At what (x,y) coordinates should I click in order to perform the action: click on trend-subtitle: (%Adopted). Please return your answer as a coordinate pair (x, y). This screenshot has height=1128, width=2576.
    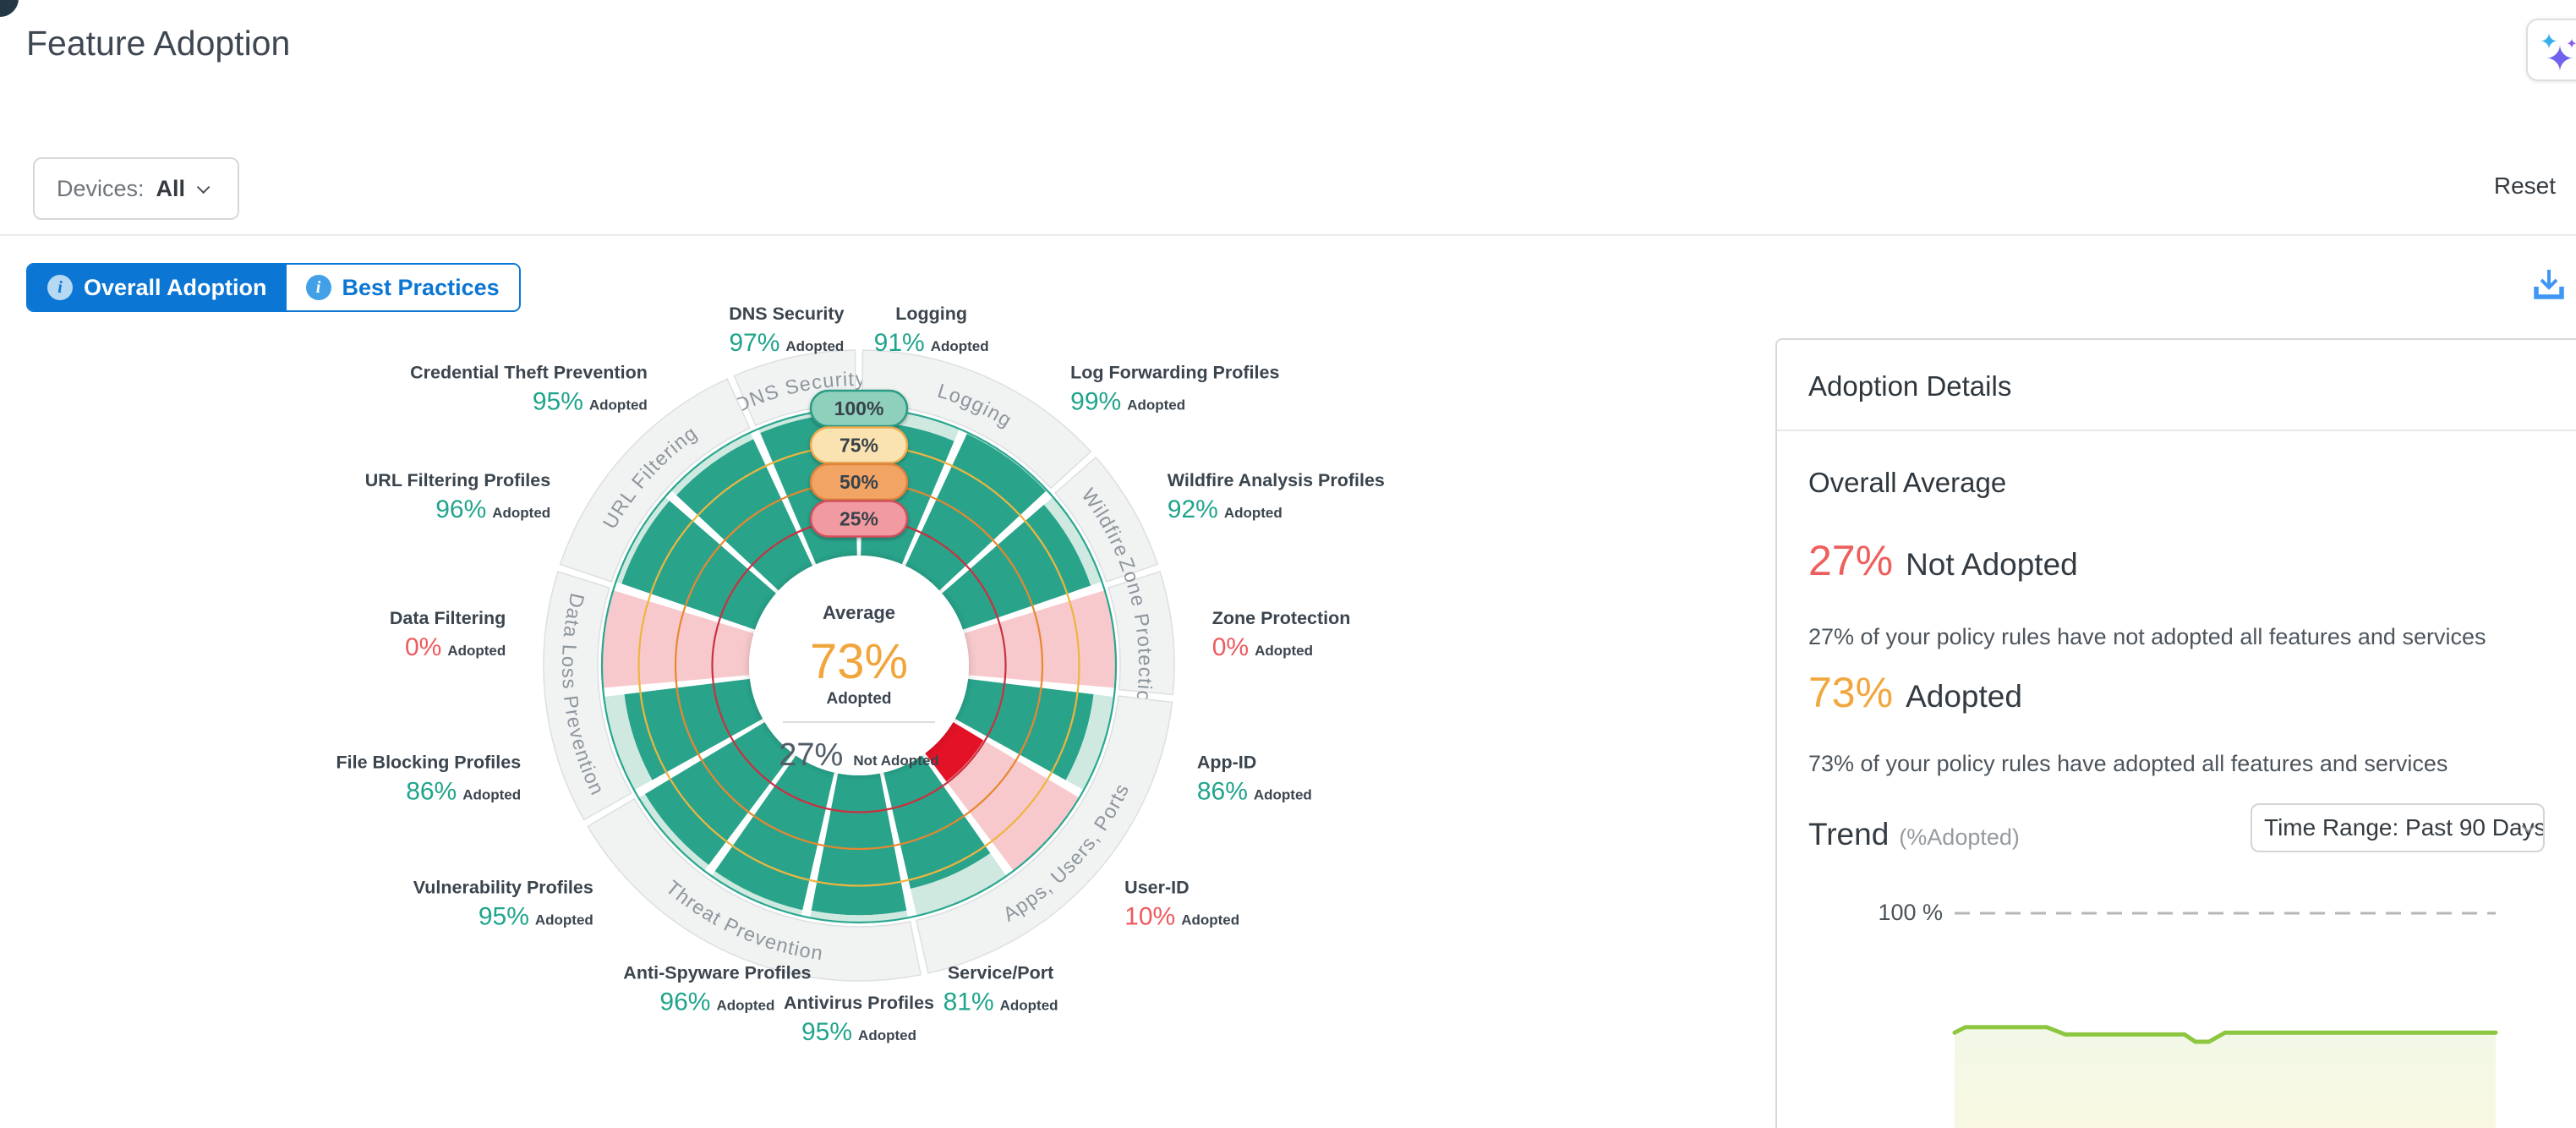
    Looking at the image, I should click on (1960, 837).